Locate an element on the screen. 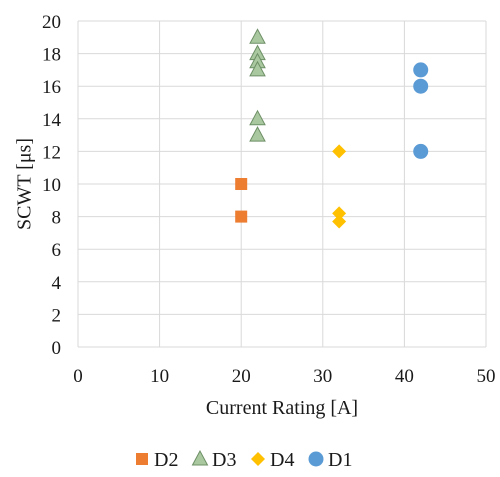 The image size is (500, 477). x-tick-label: 30 is located at coordinates (322, 376).